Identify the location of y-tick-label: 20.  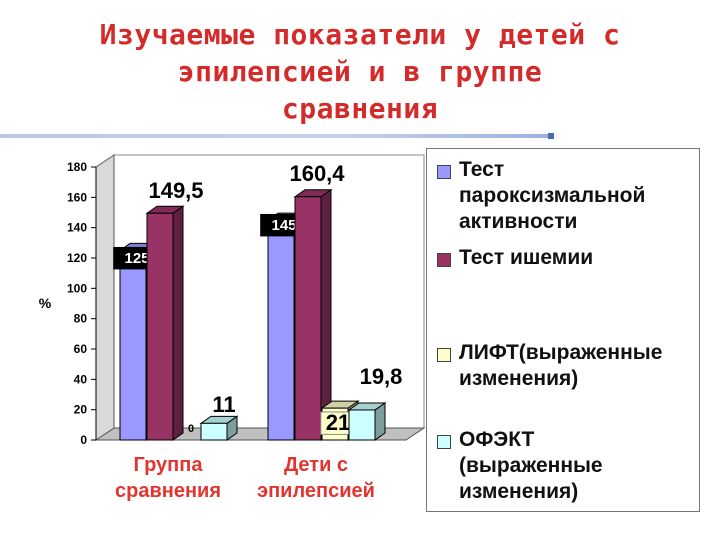
(81, 410).